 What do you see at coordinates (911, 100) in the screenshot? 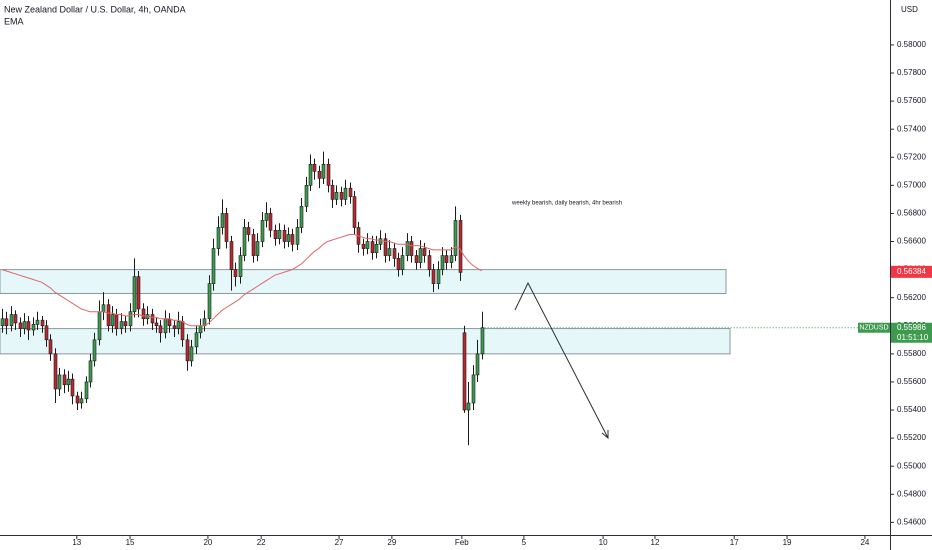
I see `y-tick-label: 0.57600` at bounding box center [911, 100].